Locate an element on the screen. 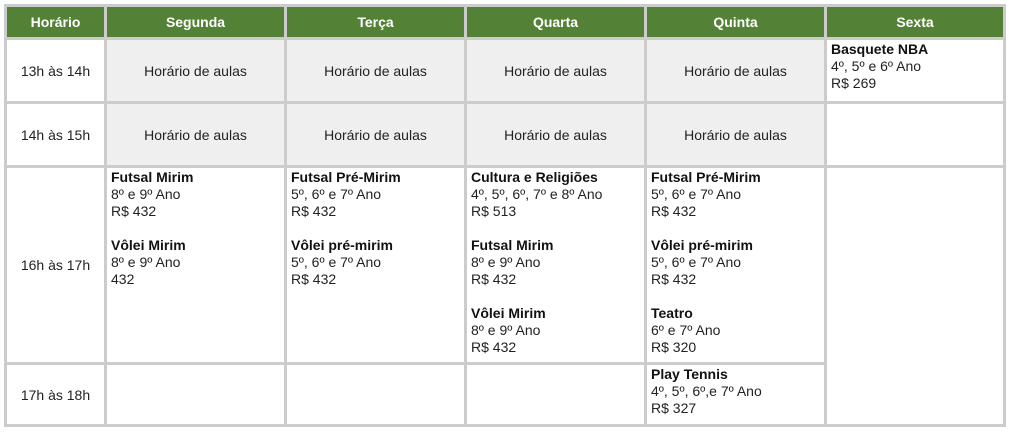 This screenshot has height=442, width=1009. activity-item: Basquete NBA 4º, 5º e 6º Ano R$ 269 is located at coordinates (915, 66).